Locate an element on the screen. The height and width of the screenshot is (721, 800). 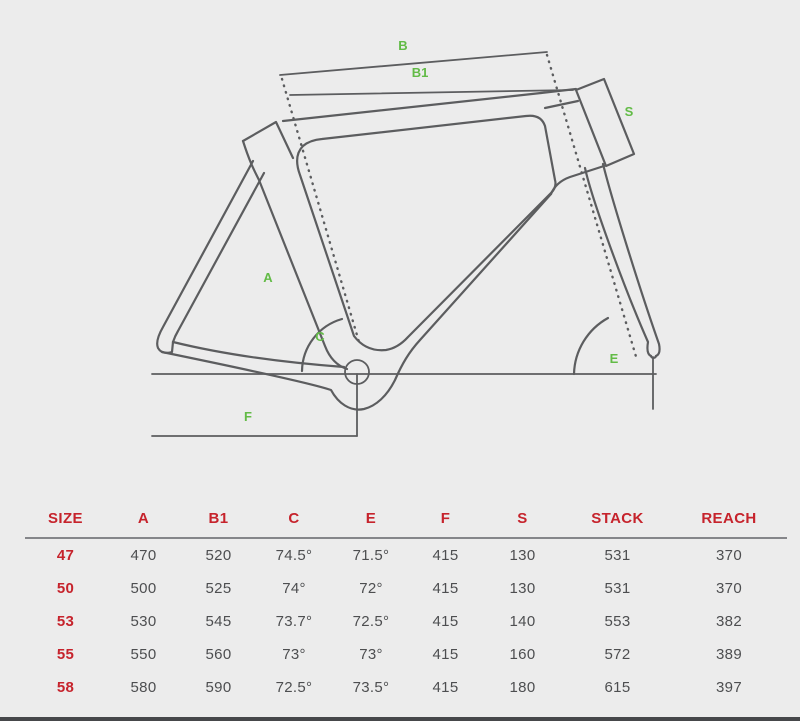
table-cell: 140 is located at coordinates (522, 621).